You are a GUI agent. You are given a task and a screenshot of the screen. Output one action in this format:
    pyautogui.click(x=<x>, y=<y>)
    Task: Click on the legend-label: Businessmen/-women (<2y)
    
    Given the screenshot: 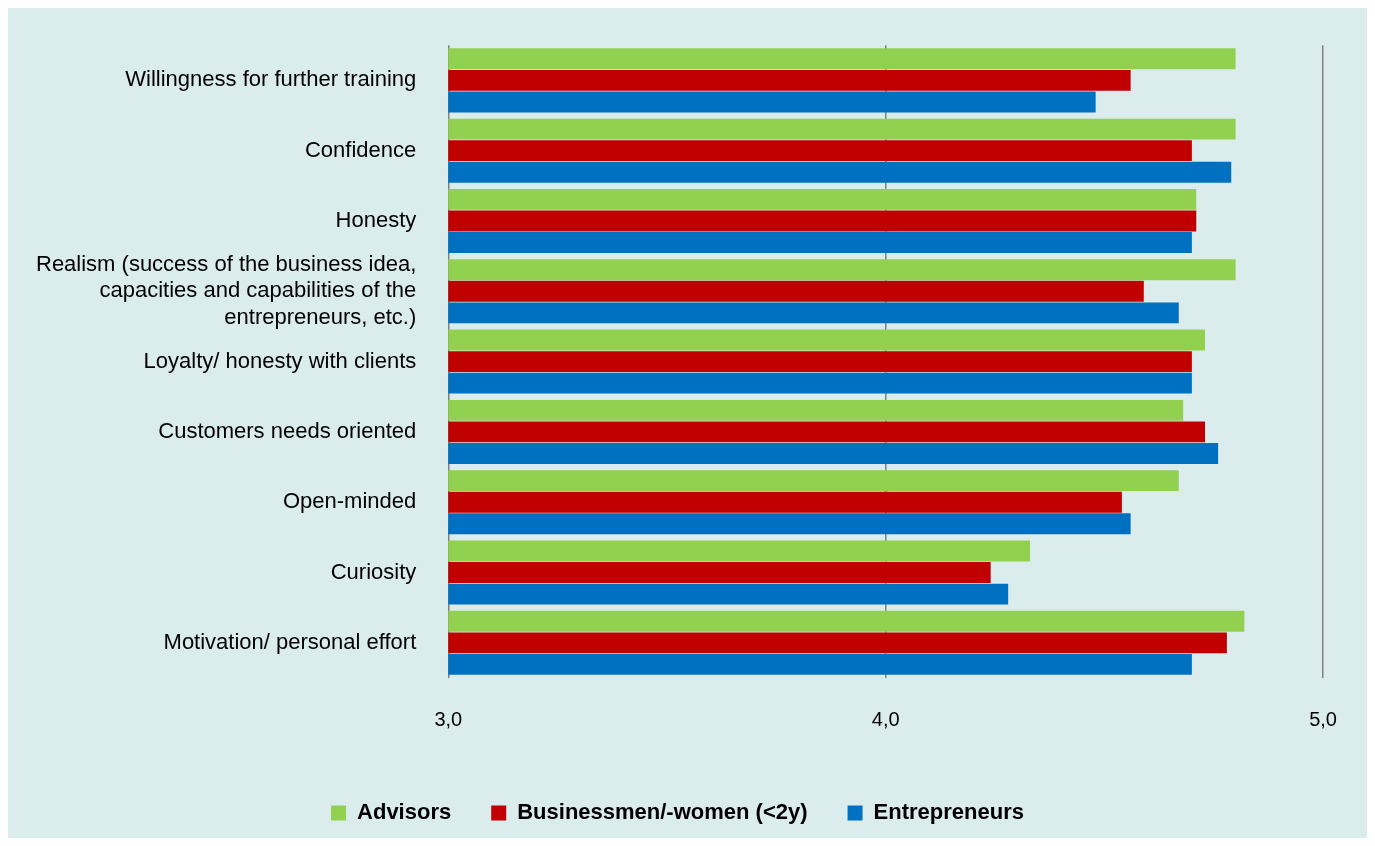 What is the action you would take?
    pyautogui.click(x=662, y=812)
    